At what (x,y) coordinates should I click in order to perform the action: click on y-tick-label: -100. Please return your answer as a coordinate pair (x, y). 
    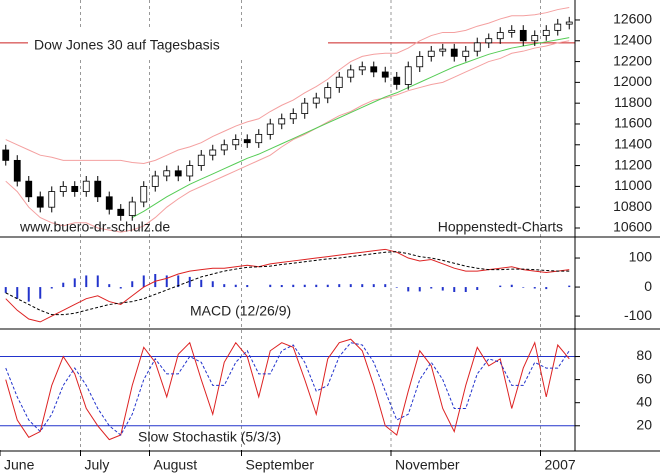
    Looking at the image, I should click on (638, 315).